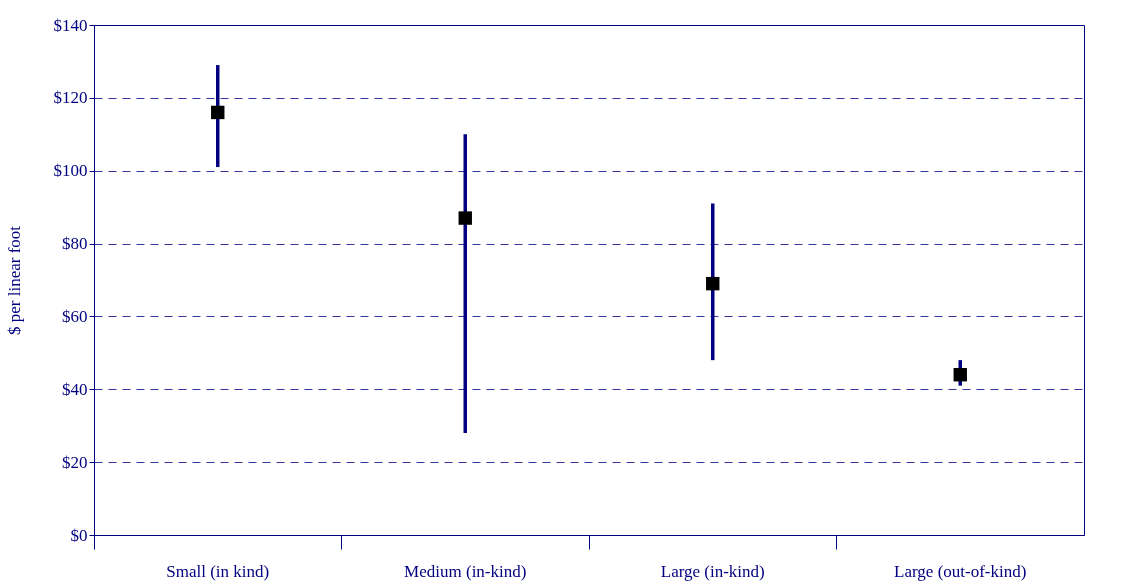  I want to click on y-tick-label: $60, so click(75, 316).